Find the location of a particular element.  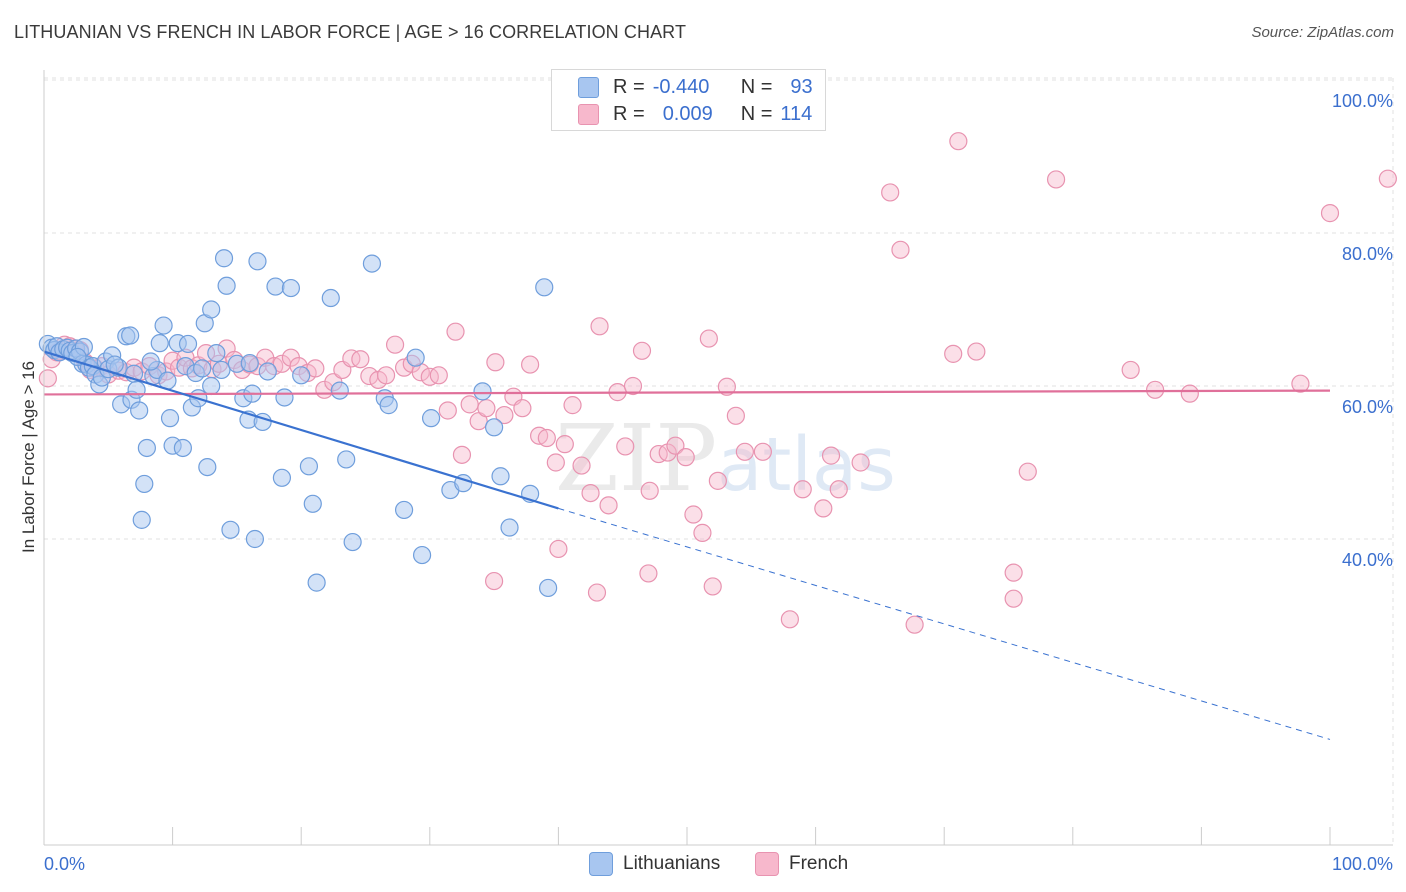

y-tick-label: 80.0% is located at coordinates (1367, 254).